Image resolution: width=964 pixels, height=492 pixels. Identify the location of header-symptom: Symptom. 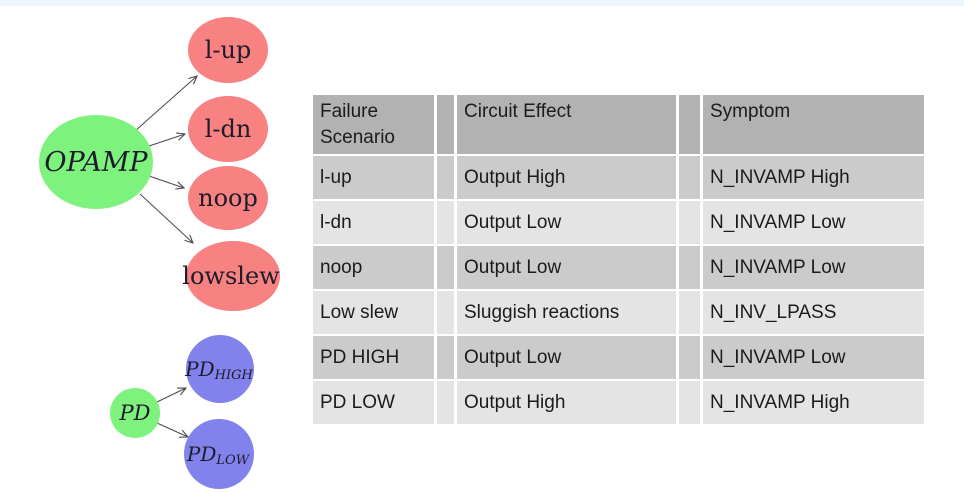
(813, 124).